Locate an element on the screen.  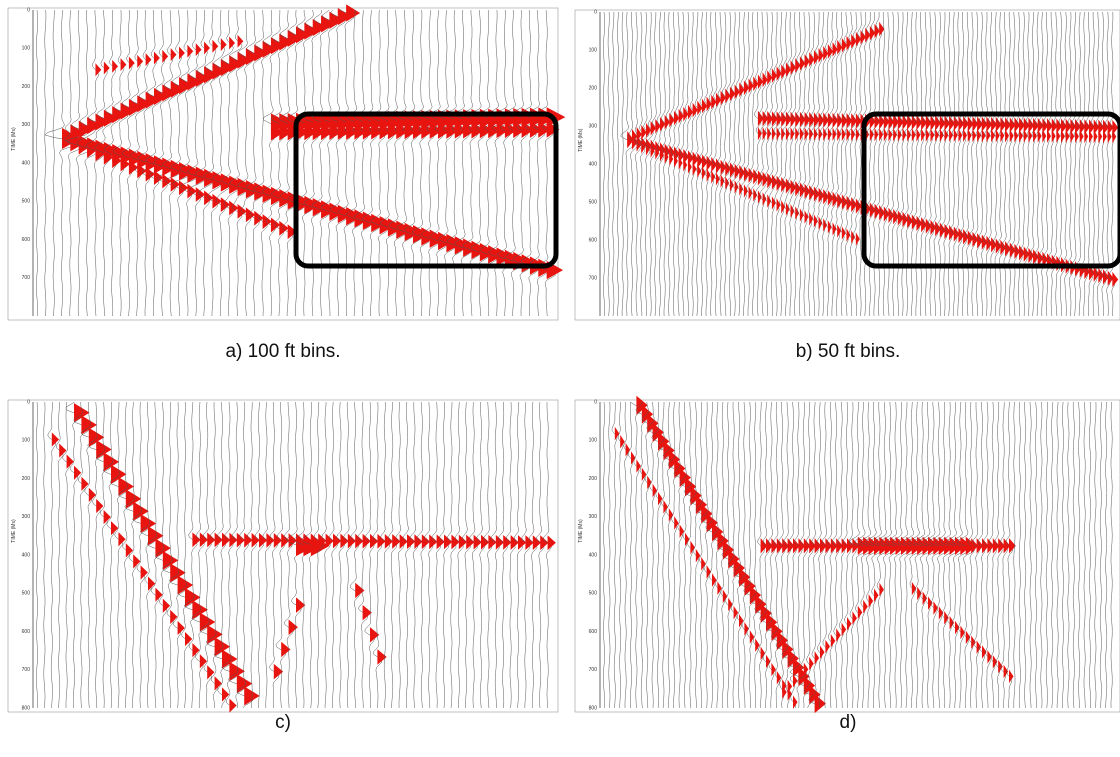
y-tick-label: 700 is located at coordinates (26, 278).